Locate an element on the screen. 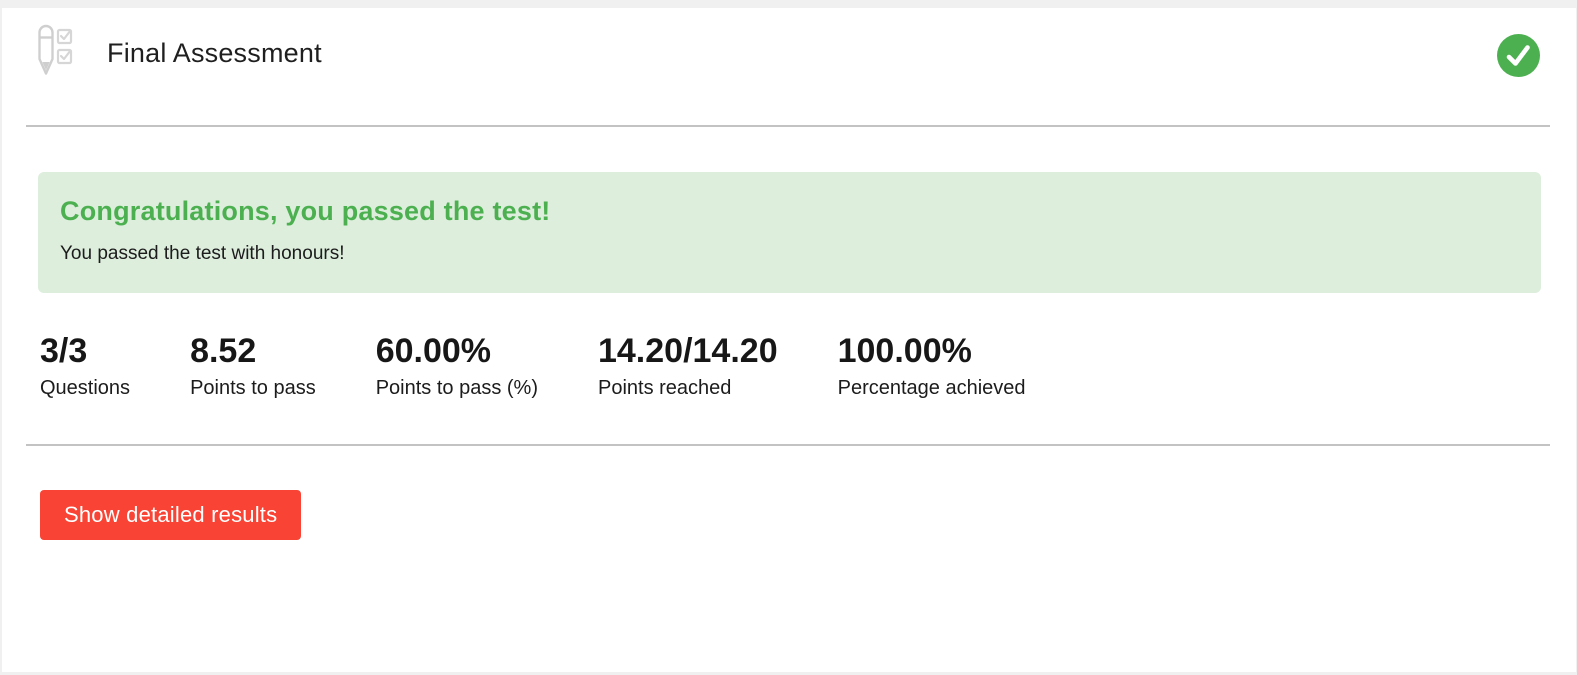 This screenshot has width=1577, height=675. success-banner-message: You passed the test with honours! is located at coordinates (202, 253).